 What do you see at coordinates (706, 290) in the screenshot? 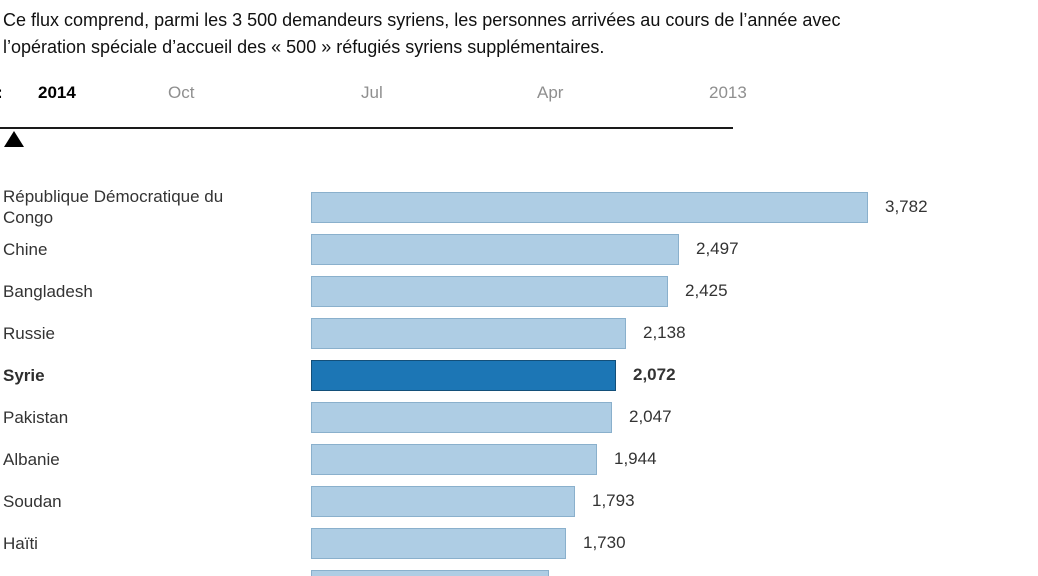
I see `bar-value: 2,425` at bounding box center [706, 290].